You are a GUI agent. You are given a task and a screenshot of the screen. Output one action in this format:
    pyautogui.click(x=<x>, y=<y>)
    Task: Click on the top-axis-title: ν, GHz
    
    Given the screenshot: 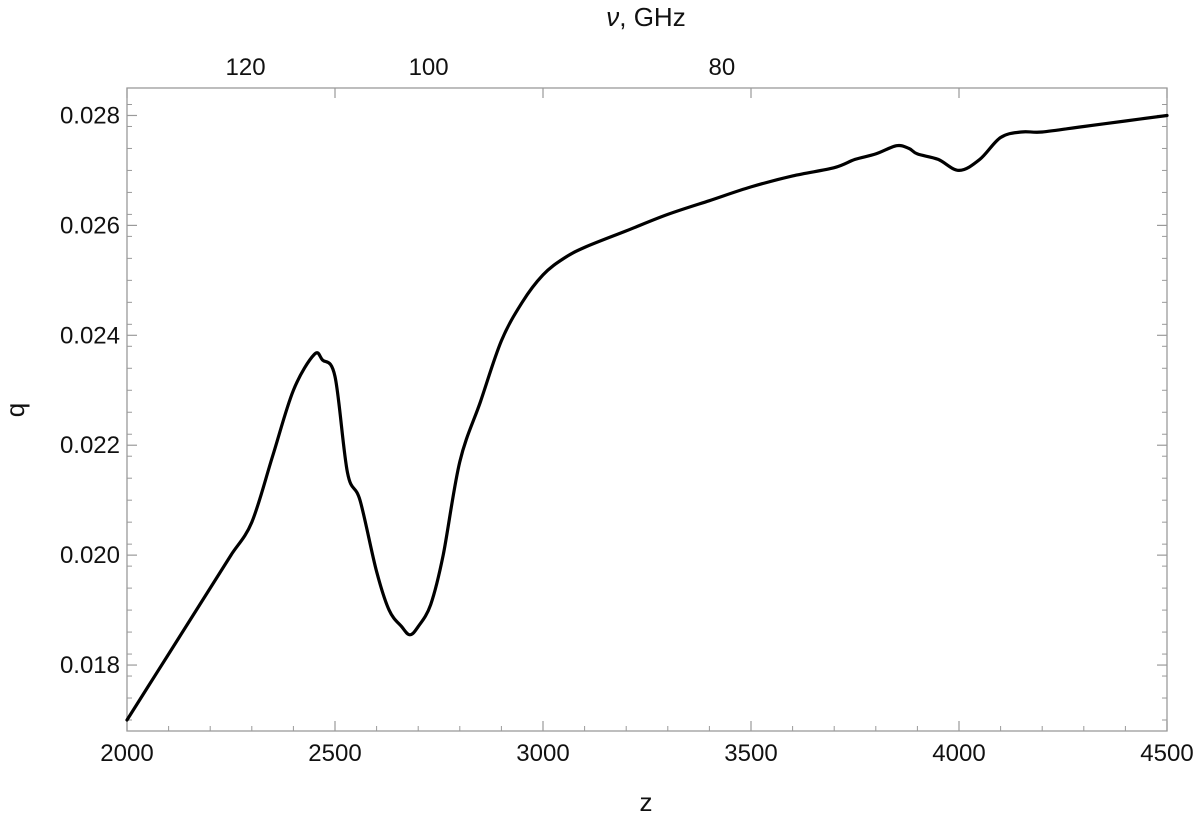 What is the action you would take?
    pyautogui.click(x=645, y=17)
    